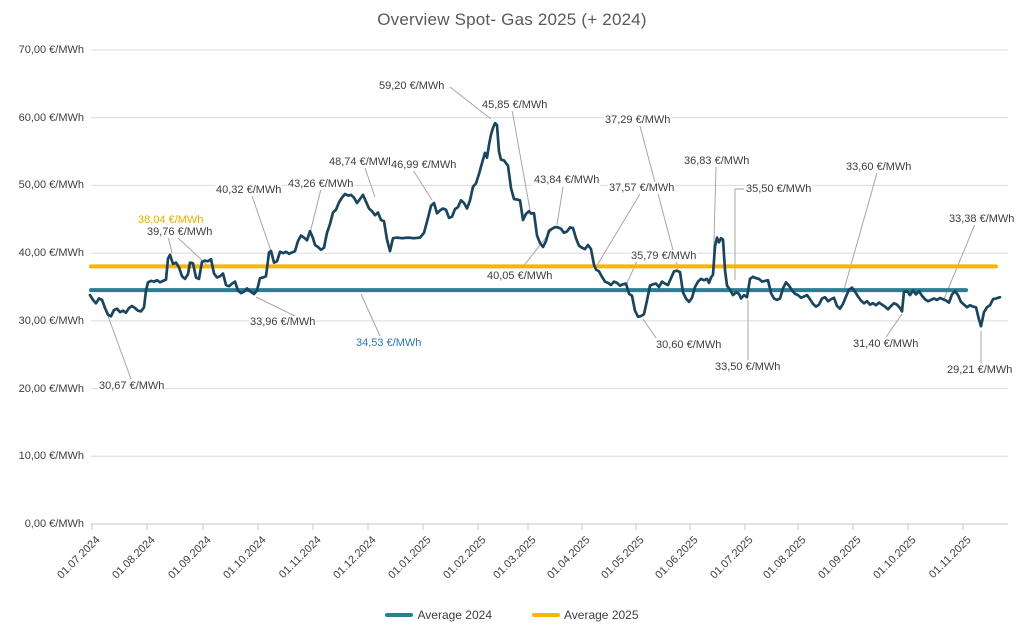 The image size is (1024, 640). What do you see at coordinates (412, 86) in the screenshot?
I see `data-label: 59,20 €/MWh` at bounding box center [412, 86].